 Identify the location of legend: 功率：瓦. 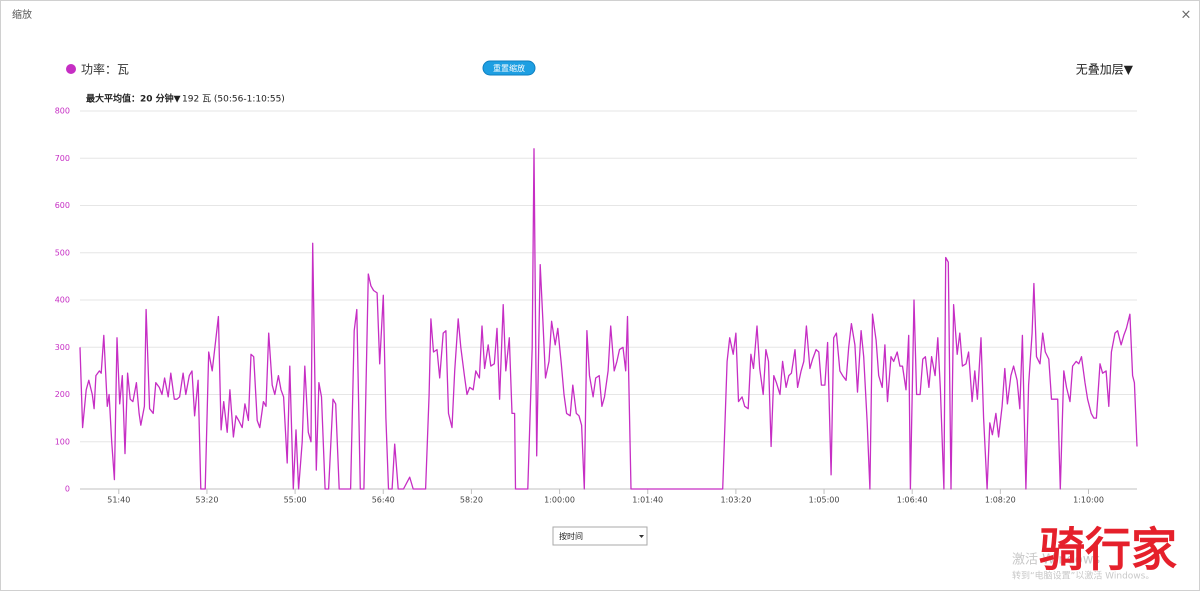
(97, 69).